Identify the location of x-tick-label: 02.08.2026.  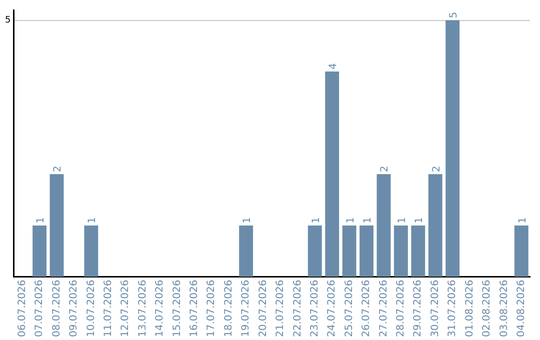
(487, 309).